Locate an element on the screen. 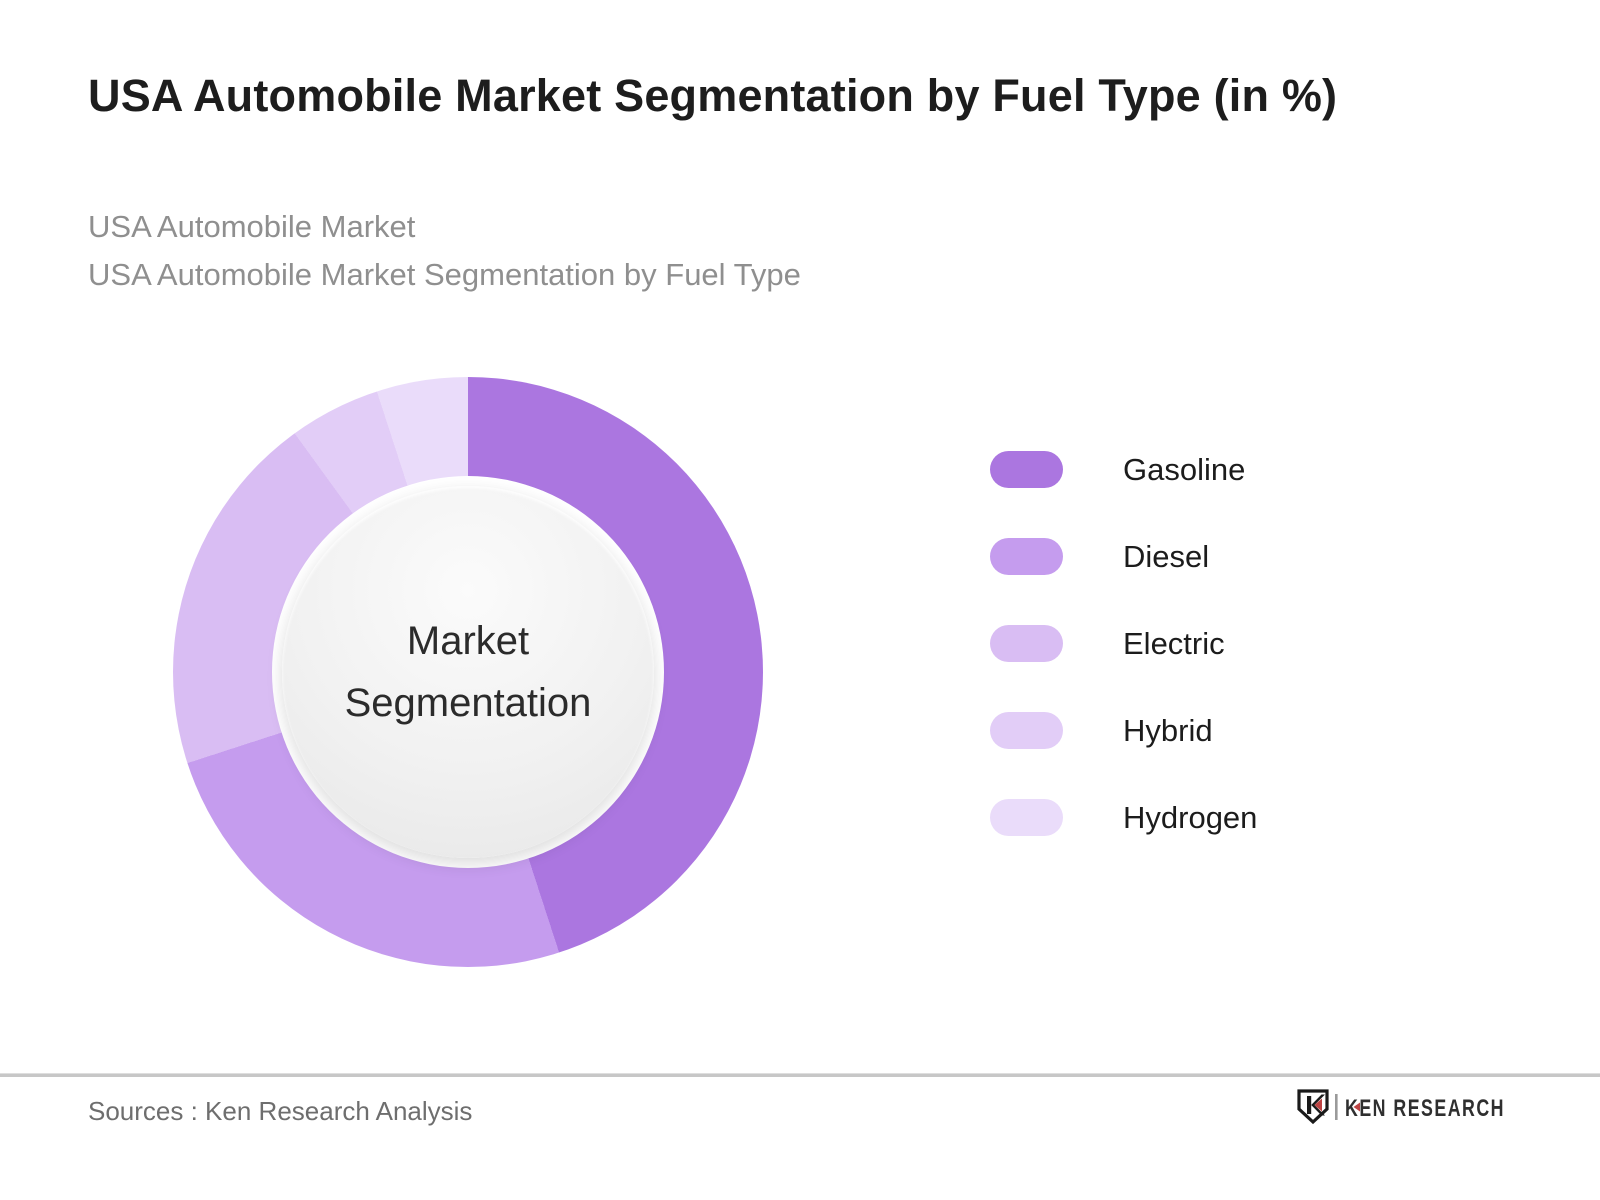 This screenshot has width=1600, height=1200. legend-label: Hydrogen is located at coordinates (1190, 817).